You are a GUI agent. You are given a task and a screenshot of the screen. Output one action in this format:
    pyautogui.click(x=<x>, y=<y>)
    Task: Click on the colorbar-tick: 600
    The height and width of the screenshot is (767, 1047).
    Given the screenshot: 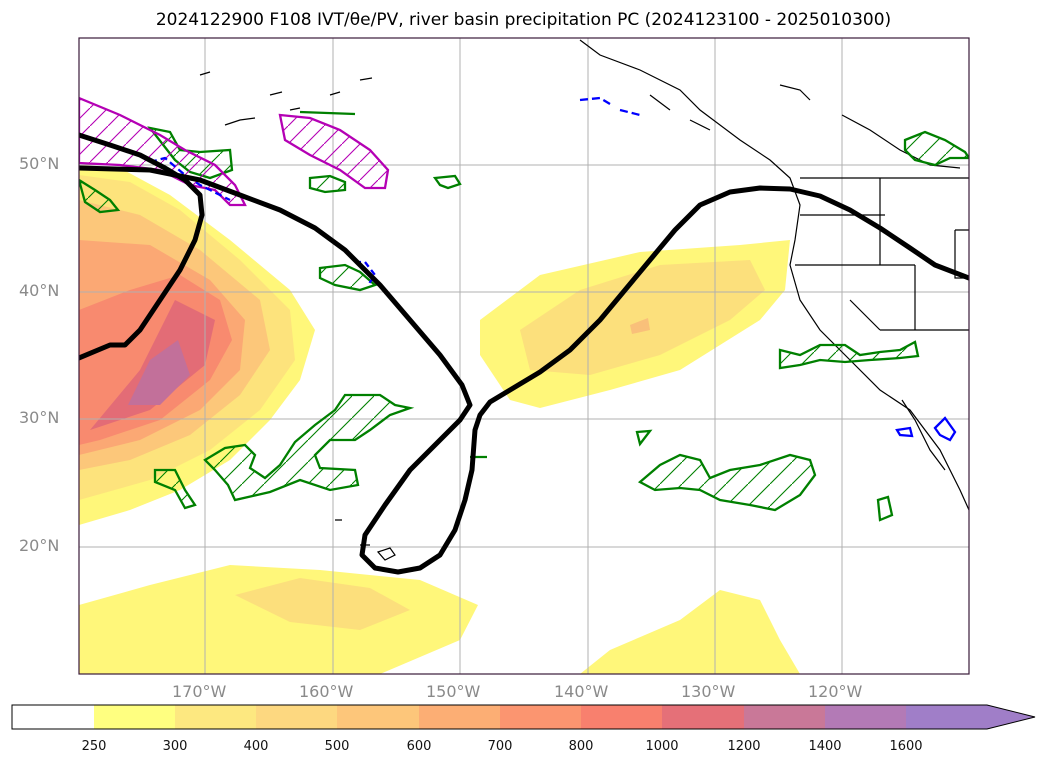 What is the action you would take?
    pyautogui.click(x=419, y=746)
    